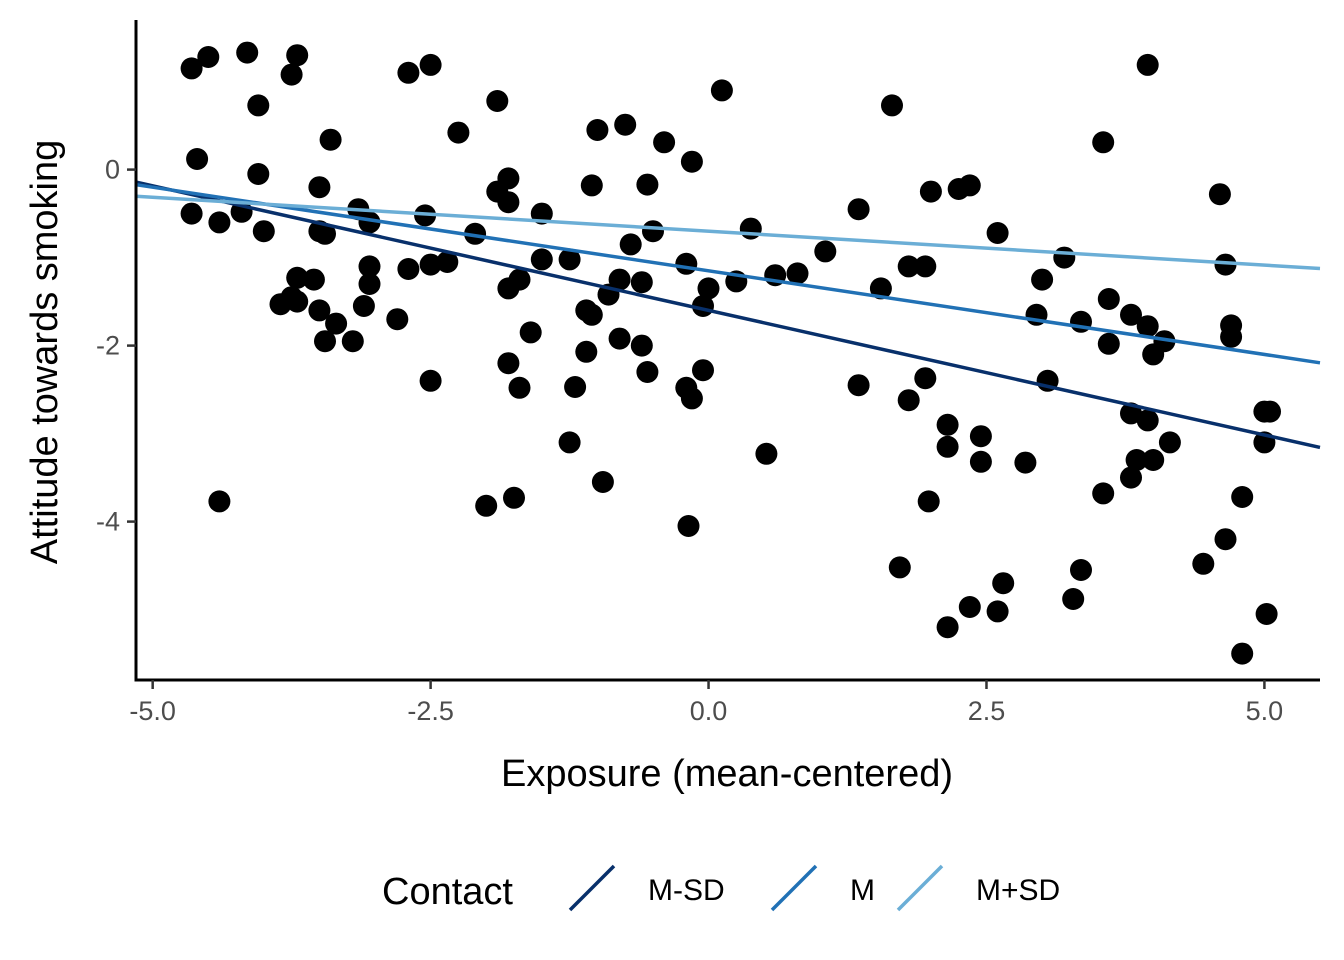 The width and height of the screenshot is (1344, 960). I want to click on y-tick-label: -4, so click(108, 522).